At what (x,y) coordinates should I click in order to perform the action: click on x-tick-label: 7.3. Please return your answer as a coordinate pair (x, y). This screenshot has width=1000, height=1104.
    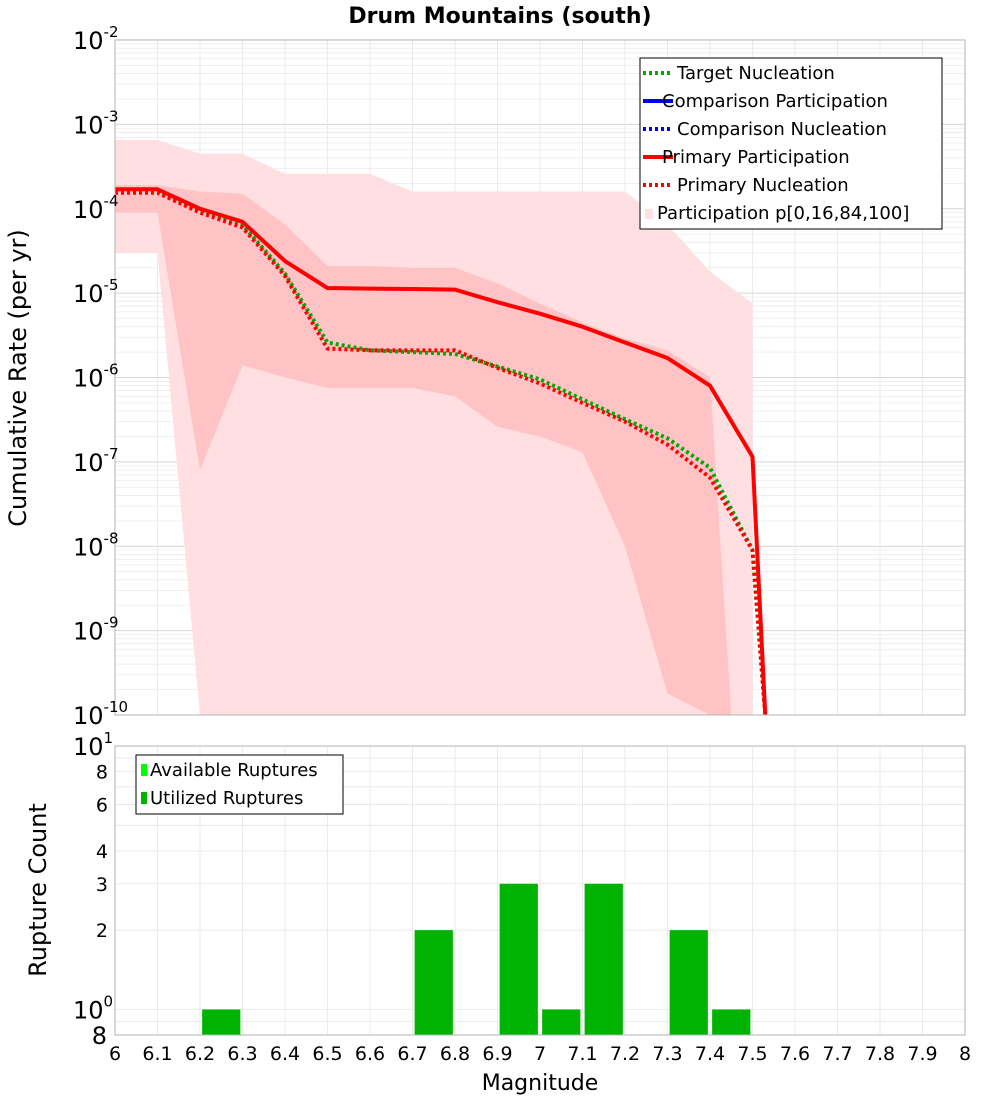
    Looking at the image, I should click on (667, 1054).